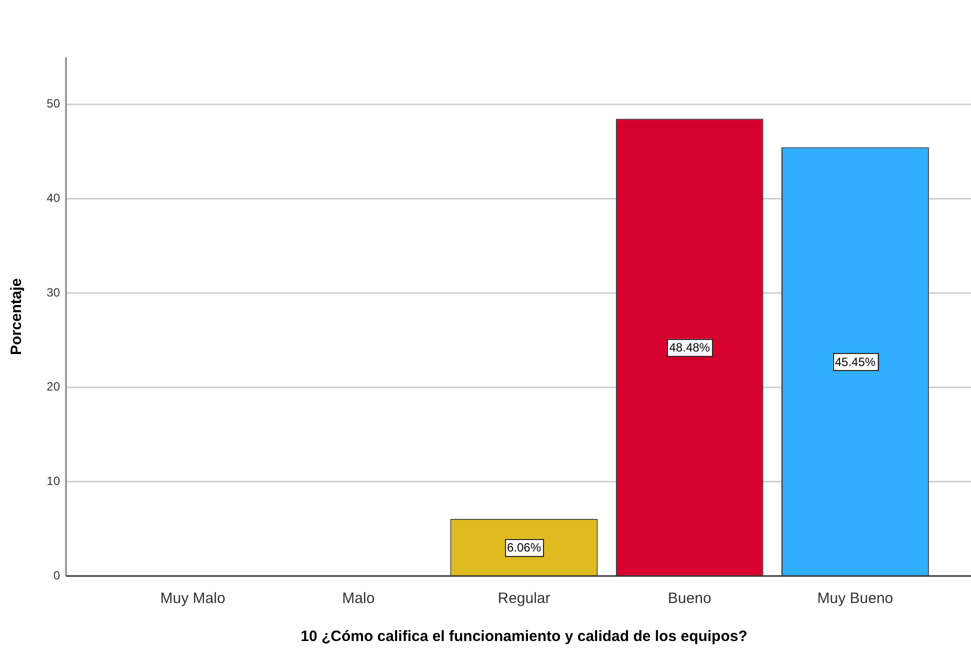  Describe the element at coordinates (524, 637) in the screenshot. I see `x-axis-title: 10 ¿Cómo califica el funcionamiento y calidad de los equipos?` at that location.